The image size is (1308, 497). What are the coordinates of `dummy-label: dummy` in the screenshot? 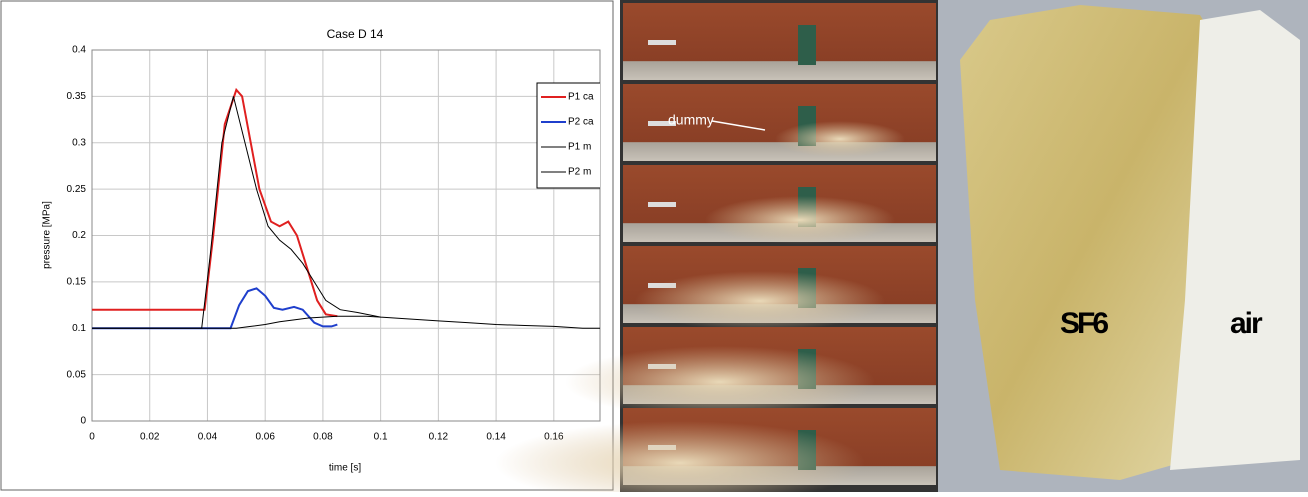 It's located at (691, 120).